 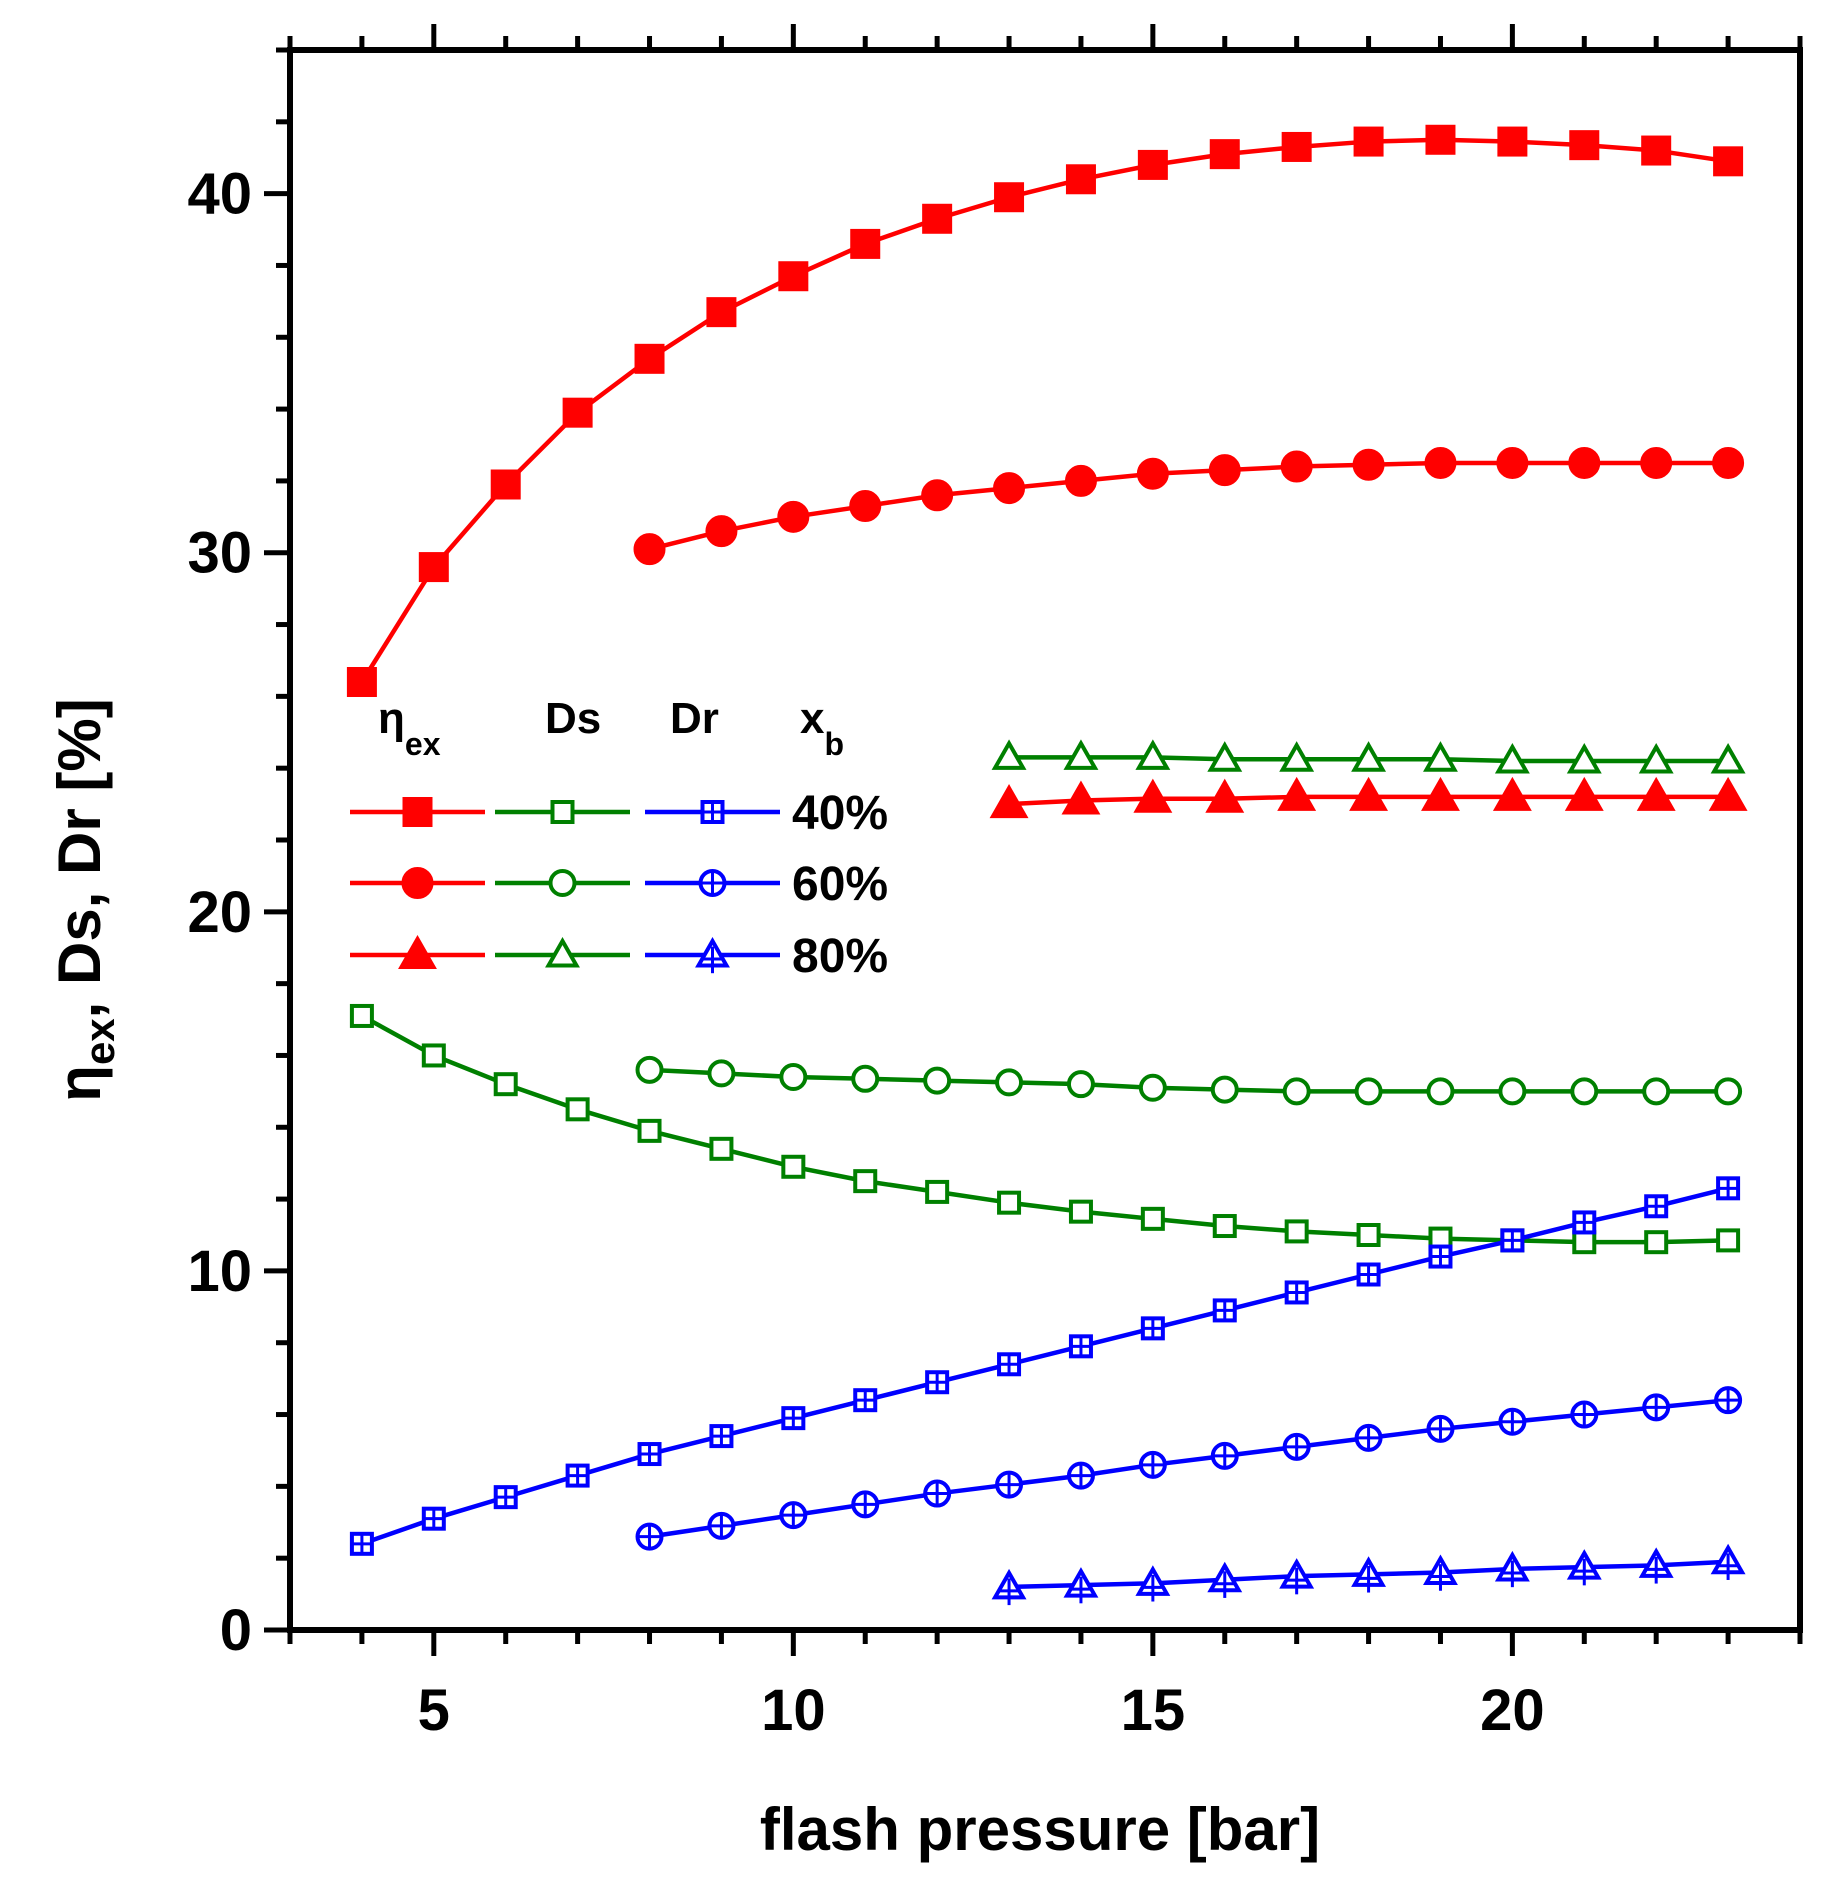 What do you see at coordinates (840, 813) in the screenshot?
I see `legend-row-label: 40%` at bounding box center [840, 813].